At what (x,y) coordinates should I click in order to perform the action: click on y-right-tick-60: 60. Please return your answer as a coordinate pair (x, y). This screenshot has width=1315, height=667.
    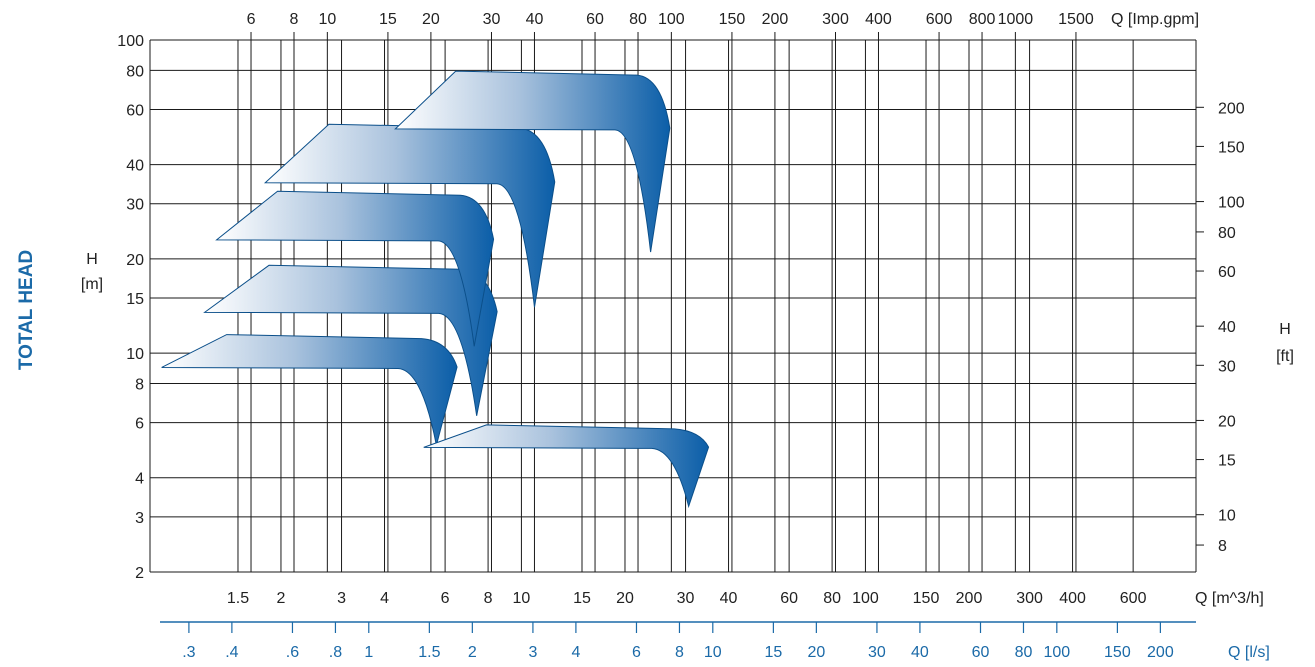
    Looking at the image, I should click on (1227, 272).